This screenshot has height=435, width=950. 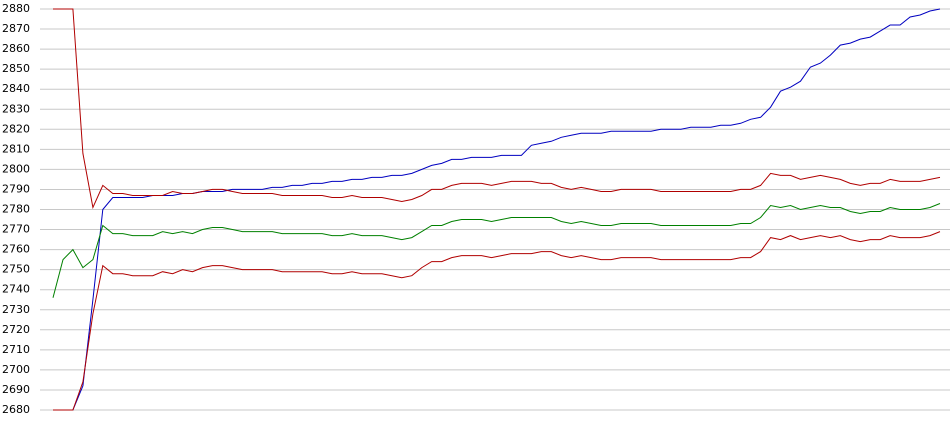 I want to click on y-tick-label: 2690, so click(x=16, y=389).